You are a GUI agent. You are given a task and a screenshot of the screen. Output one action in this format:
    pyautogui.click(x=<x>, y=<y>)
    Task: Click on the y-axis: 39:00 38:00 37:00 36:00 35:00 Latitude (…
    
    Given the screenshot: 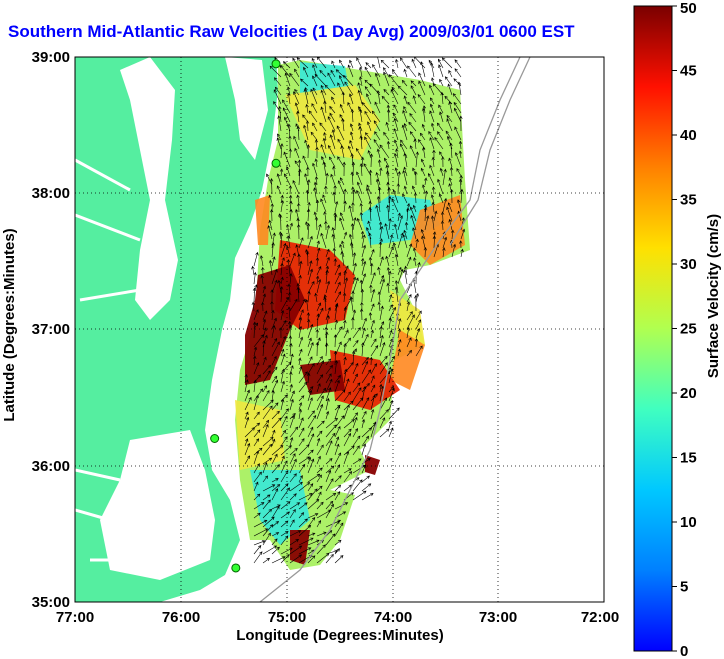 What is the action you would take?
    pyautogui.click(x=35, y=330)
    